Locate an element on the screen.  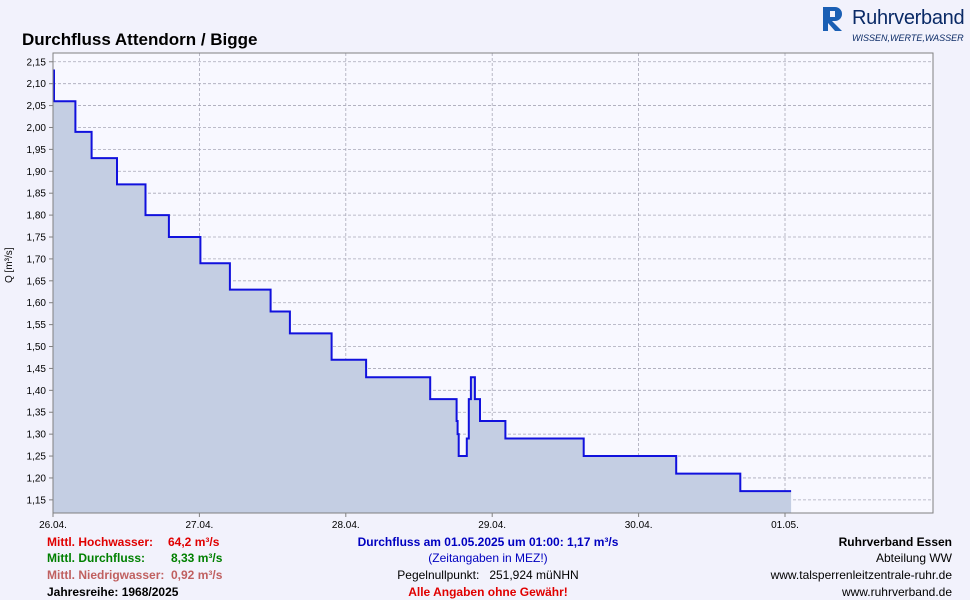
year-series: Jahresreihe: 1968/2025 is located at coordinates (113, 592).